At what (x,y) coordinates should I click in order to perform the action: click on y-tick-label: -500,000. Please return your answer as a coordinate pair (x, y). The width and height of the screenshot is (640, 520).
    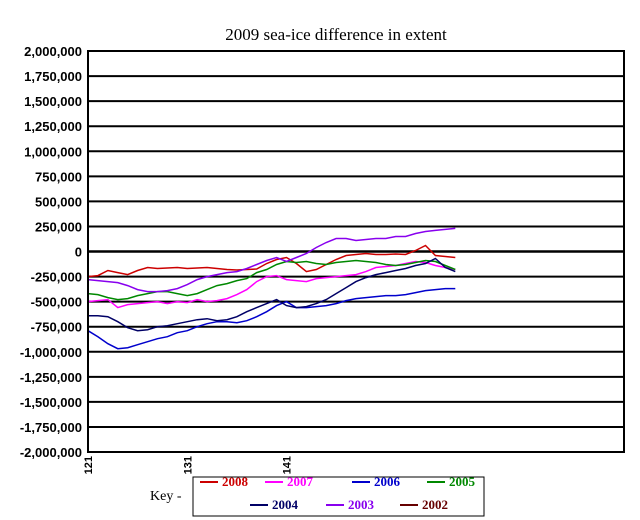
    Looking at the image, I should click on (56, 302).